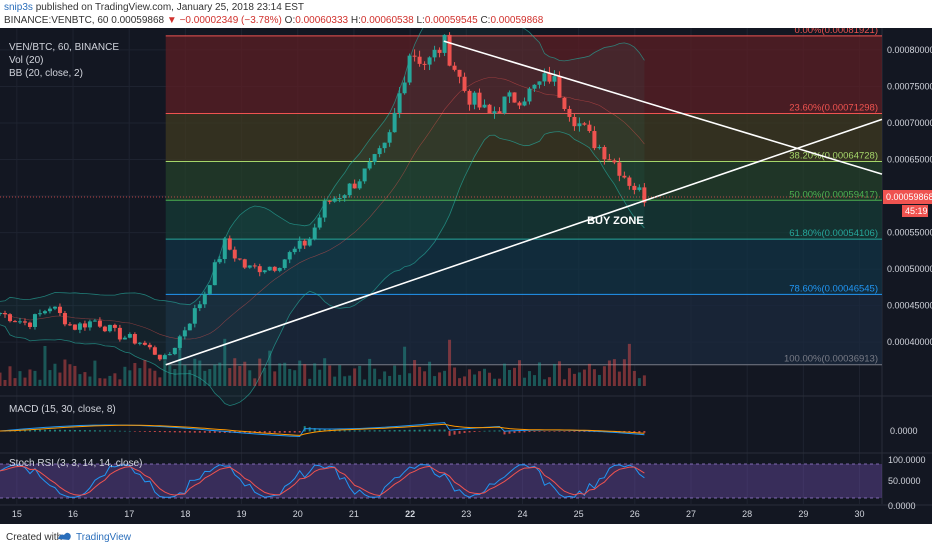  What do you see at coordinates (909, 50) in the screenshot?
I see `price-axis-tick: 0.00080000` at bounding box center [909, 50].